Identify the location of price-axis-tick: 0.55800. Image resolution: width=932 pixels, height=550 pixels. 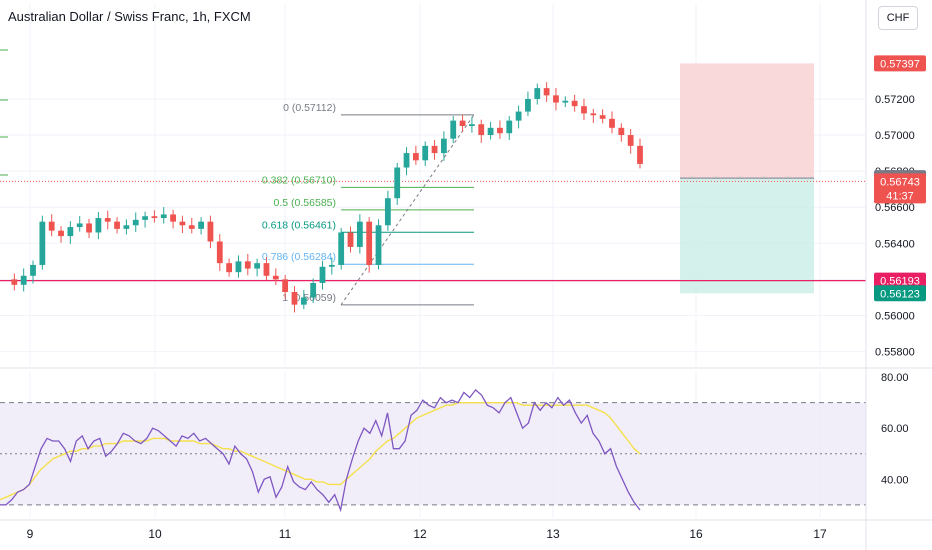
(895, 353).